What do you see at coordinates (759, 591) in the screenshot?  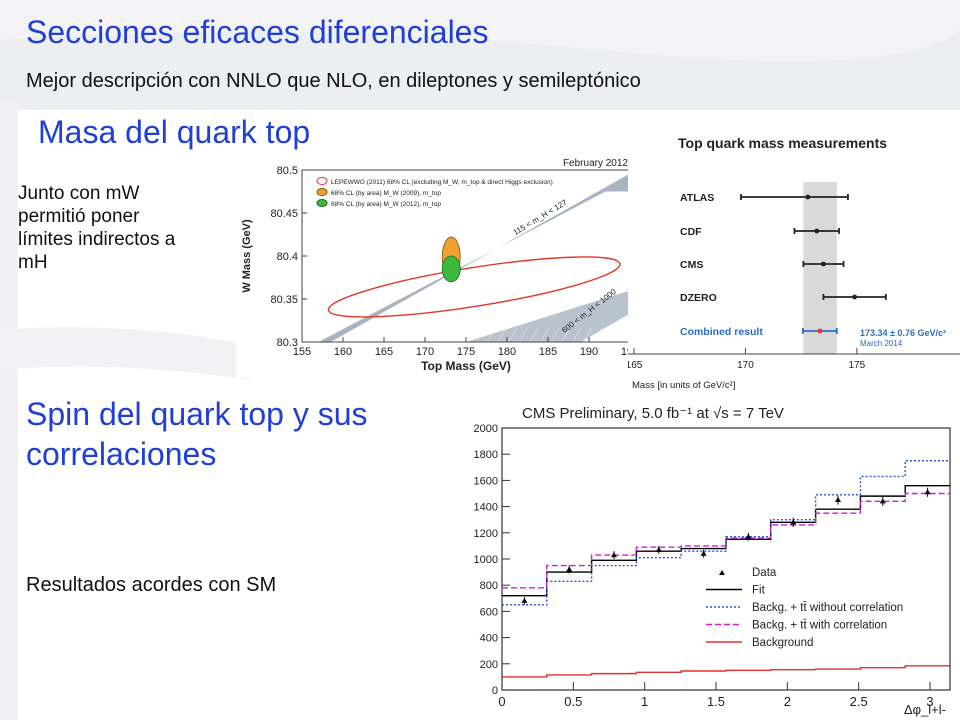 I see `legend-entry: Fit` at bounding box center [759, 591].